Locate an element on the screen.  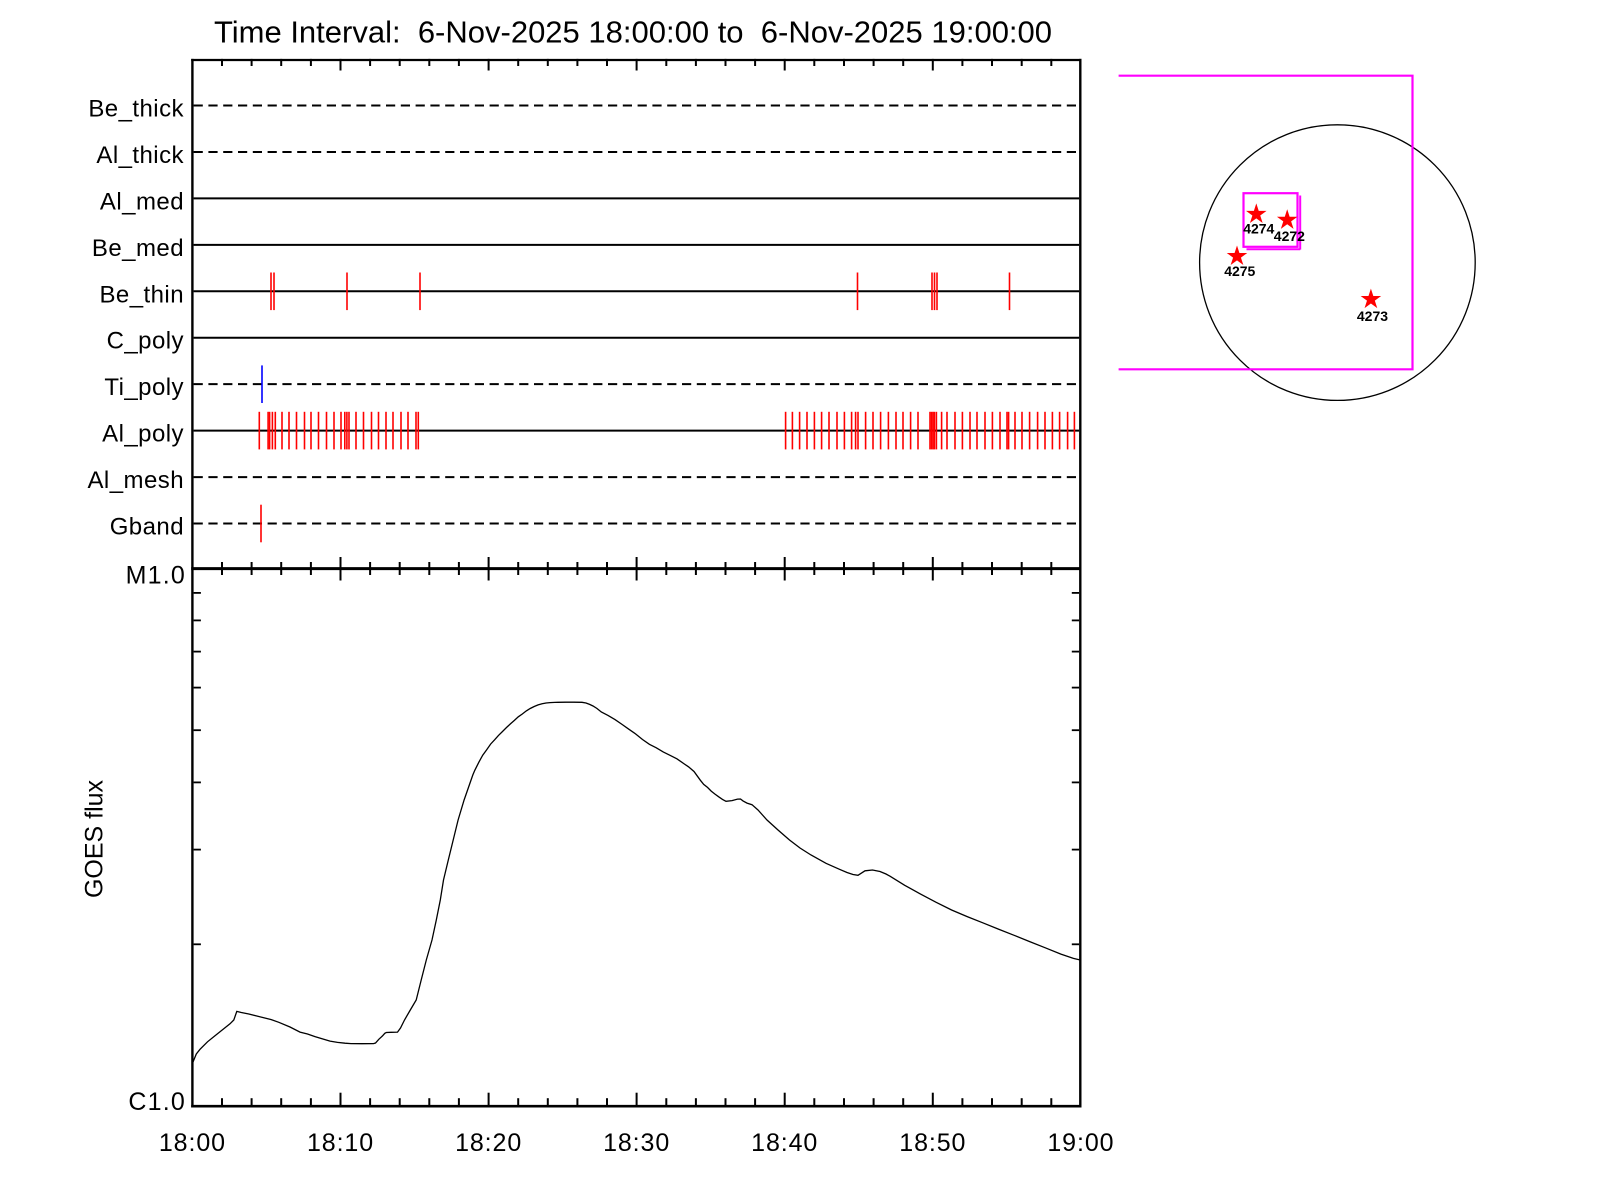
svg-text: Al_thick is located at coordinates (140, 155).